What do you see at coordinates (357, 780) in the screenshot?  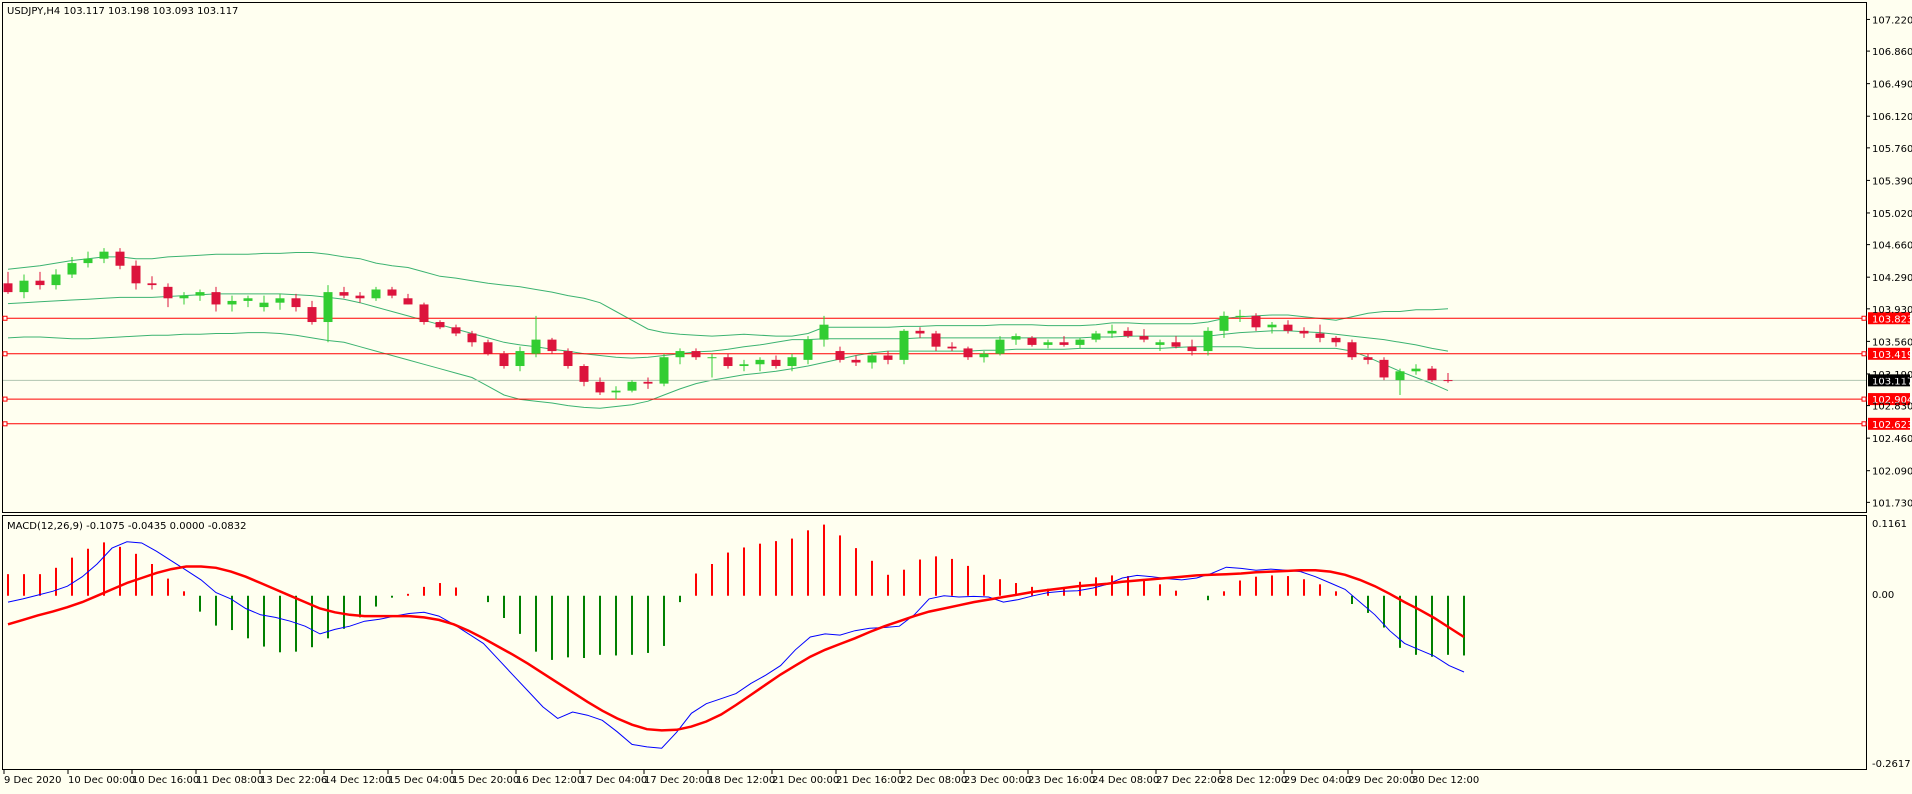 I see `x-tick-label: 14 Dec 12:00` at bounding box center [357, 780].